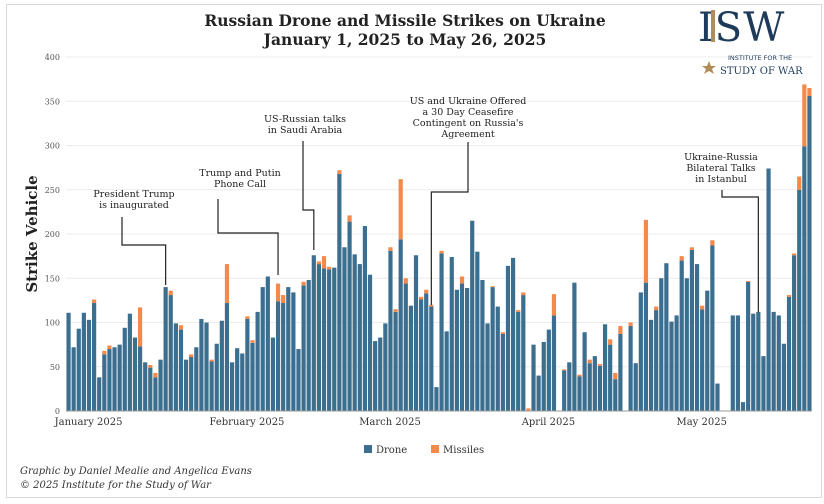 Image resolution: width=824 pixels, height=504 pixels. What do you see at coordinates (246, 422) in the screenshot?
I see `x-month-label: February 2025` at bounding box center [246, 422].